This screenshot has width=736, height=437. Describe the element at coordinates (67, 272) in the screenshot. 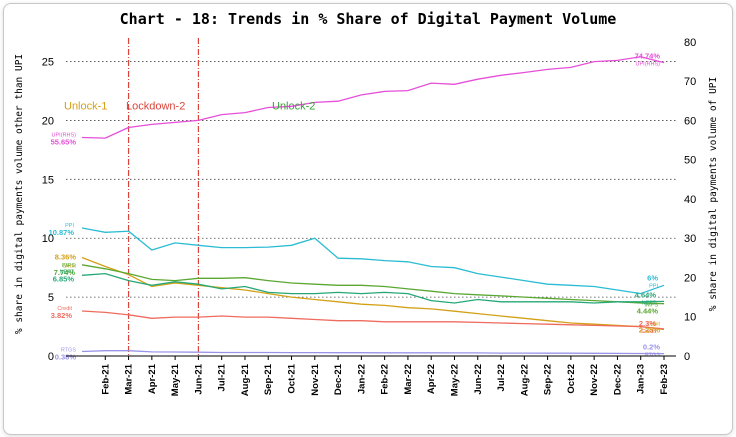

I see `series-start-label: NEFT` at that location.